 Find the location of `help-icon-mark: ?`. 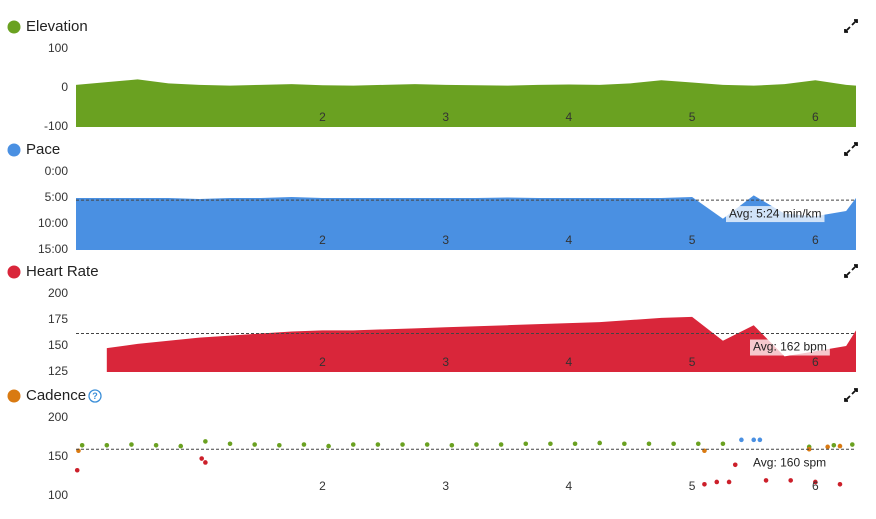

help-icon-mark: ? is located at coordinates (95, 396).